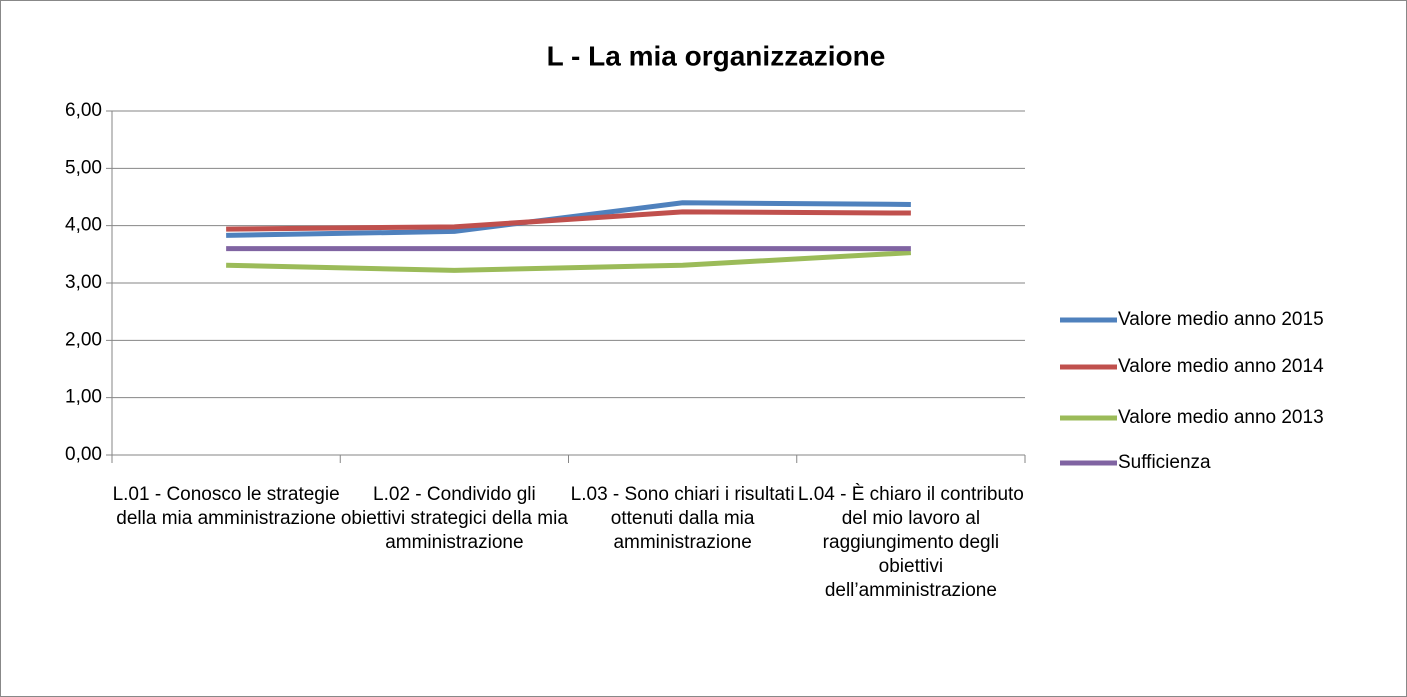 This screenshot has height=697, width=1407. What do you see at coordinates (83, 339) in the screenshot?
I see `y-tick-label: 2,00` at bounding box center [83, 339].